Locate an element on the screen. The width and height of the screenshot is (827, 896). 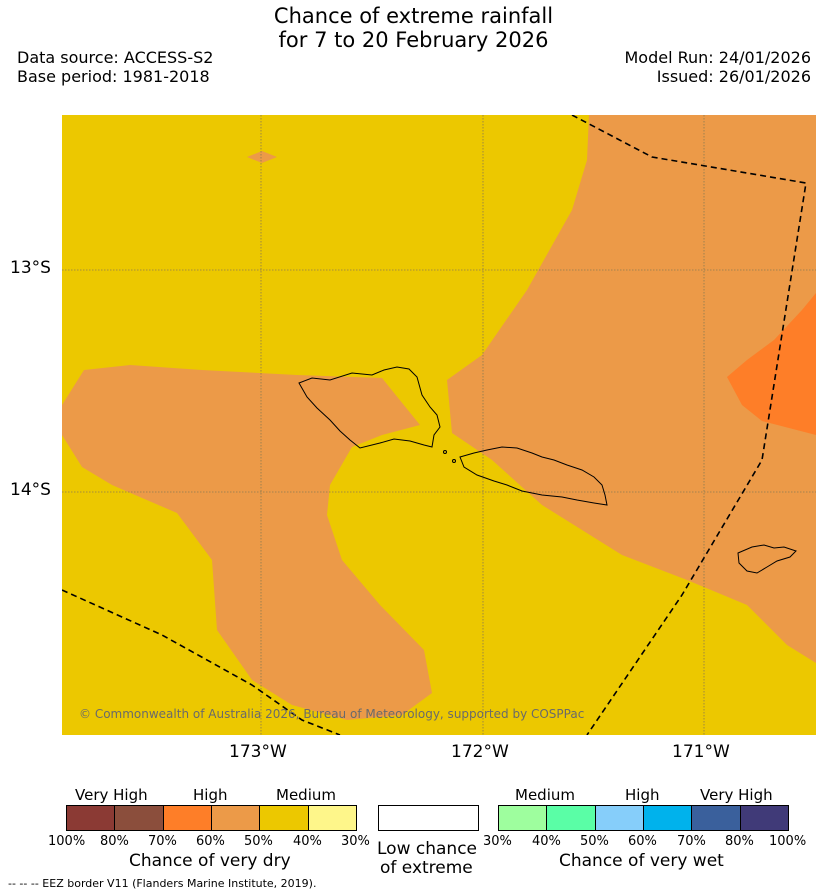
upolu-island is located at coordinates (533, 476).